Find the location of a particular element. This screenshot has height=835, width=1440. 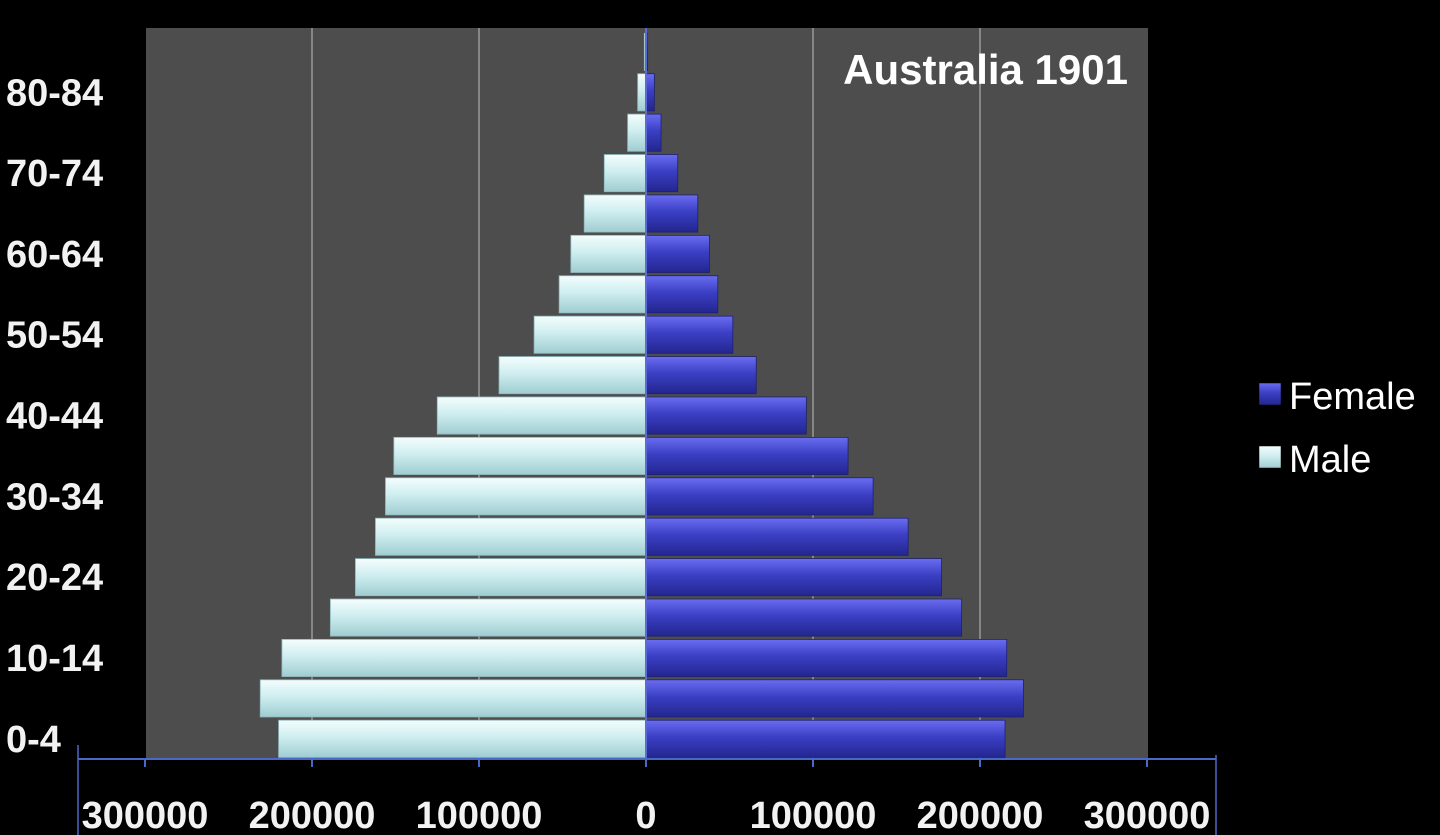

y-tick-label: 30-34 is located at coordinates (54, 497).